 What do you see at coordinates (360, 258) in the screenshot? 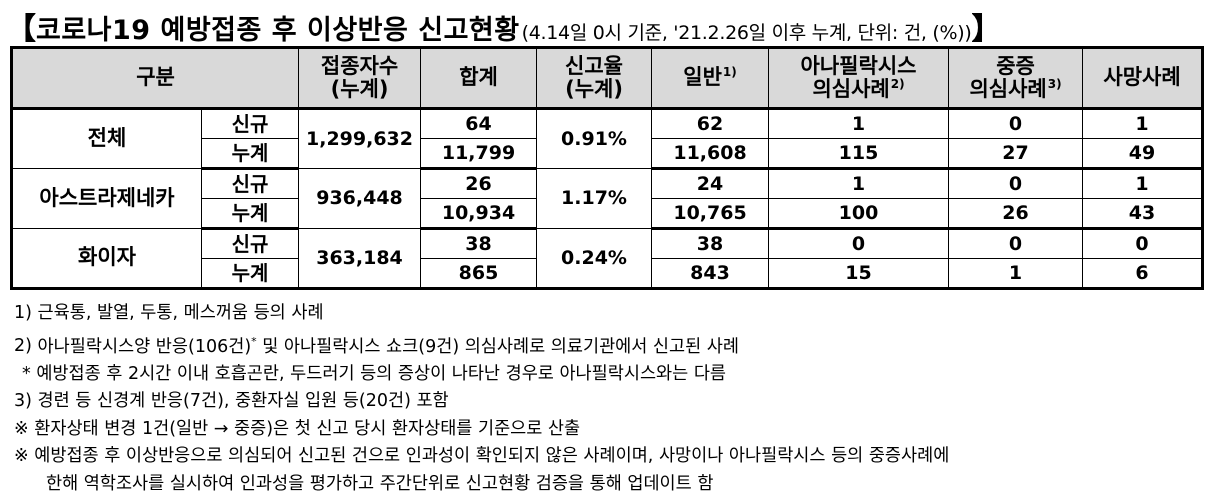
I see `group-vaccinated: 363,184` at bounding box center [360, 258].